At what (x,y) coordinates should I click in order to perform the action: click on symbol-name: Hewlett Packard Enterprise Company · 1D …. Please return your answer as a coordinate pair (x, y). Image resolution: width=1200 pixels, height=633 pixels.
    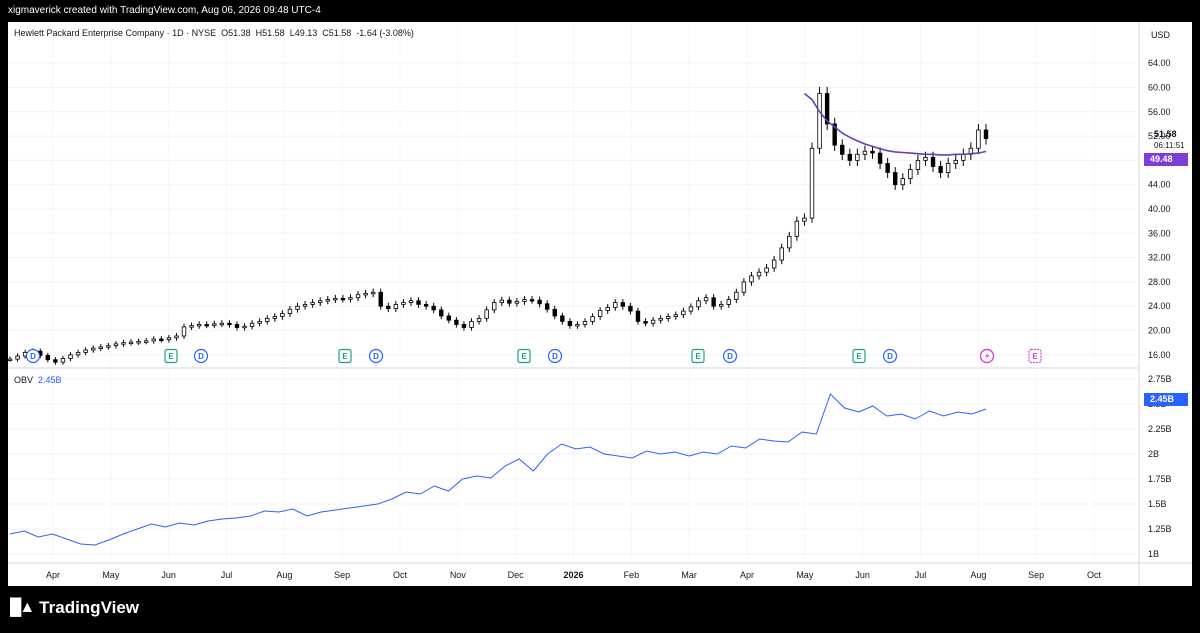
    Looking at the image, I should click on (115, 33).